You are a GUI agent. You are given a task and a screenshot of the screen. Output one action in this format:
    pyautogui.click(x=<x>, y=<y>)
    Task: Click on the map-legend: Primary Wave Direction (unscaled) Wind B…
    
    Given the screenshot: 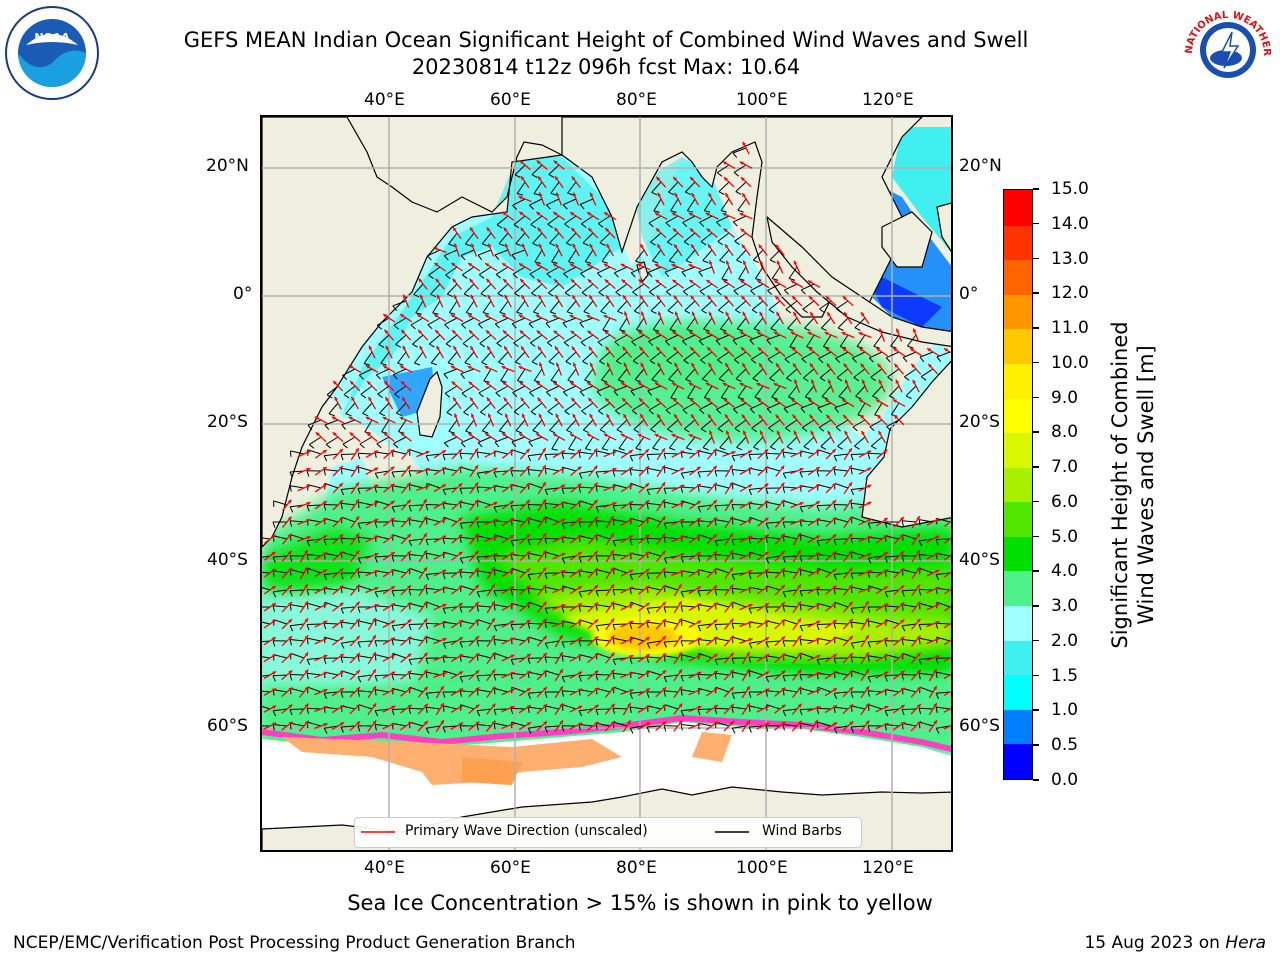 What is the action you would take?
    pyautogui.click(x=608, y=832)
    